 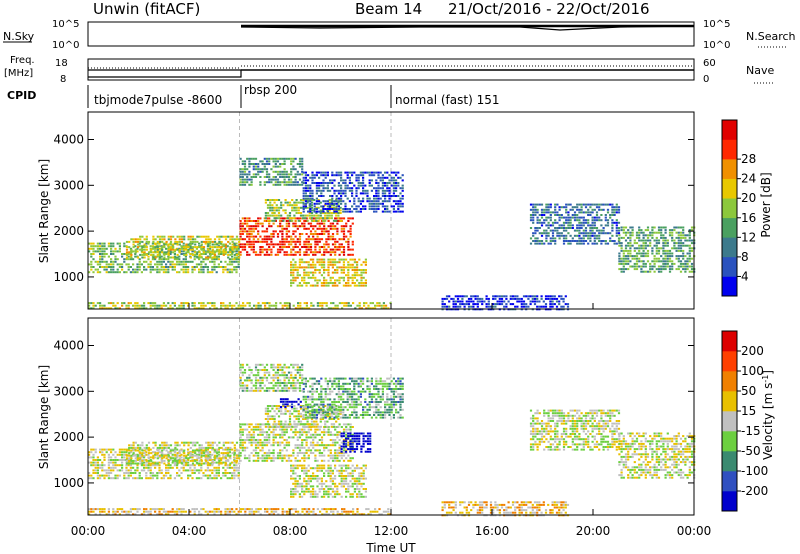 I want to click on velocity-colorbar-frame, so click(x=729, y=421).